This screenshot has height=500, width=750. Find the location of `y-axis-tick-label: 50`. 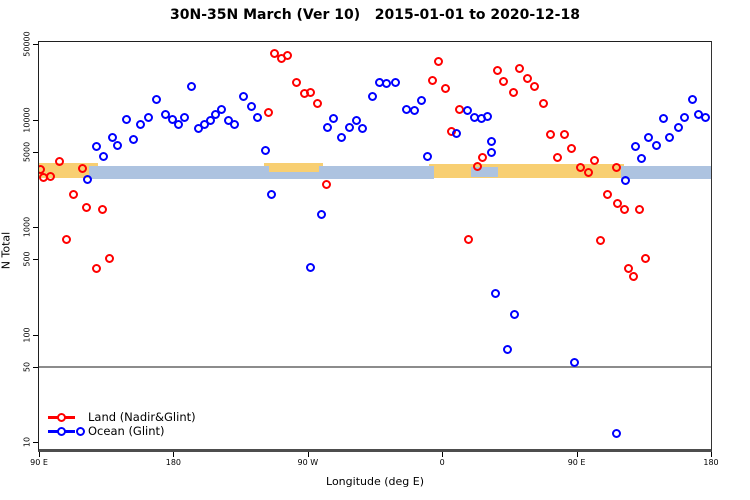

y-axis-tick-label: 50 is located at coordinates (27, 366).